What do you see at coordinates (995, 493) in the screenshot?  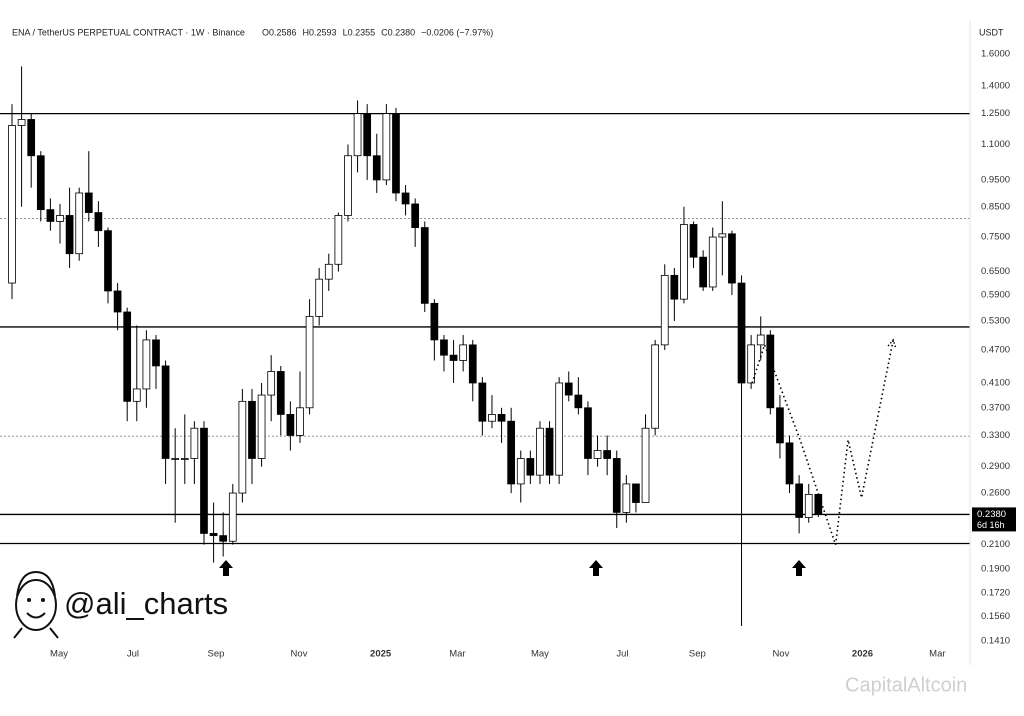 I see `y-tick-label: 0.2600` at bounding box center [995, 493].